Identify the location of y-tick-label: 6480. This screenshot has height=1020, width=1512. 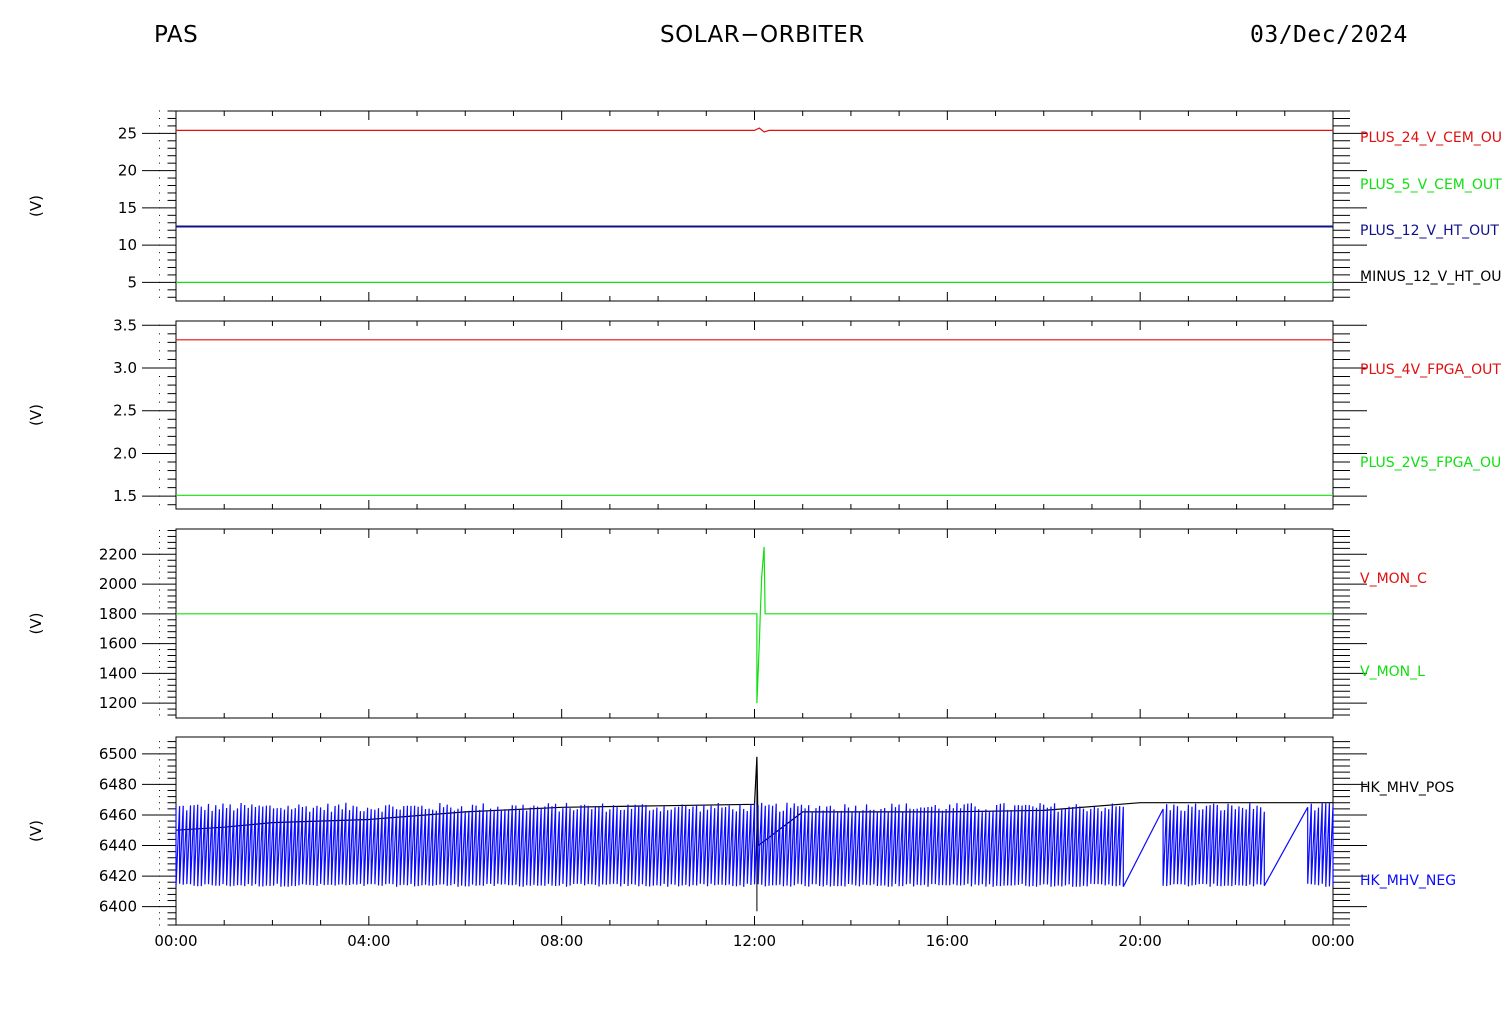
(118, 784).